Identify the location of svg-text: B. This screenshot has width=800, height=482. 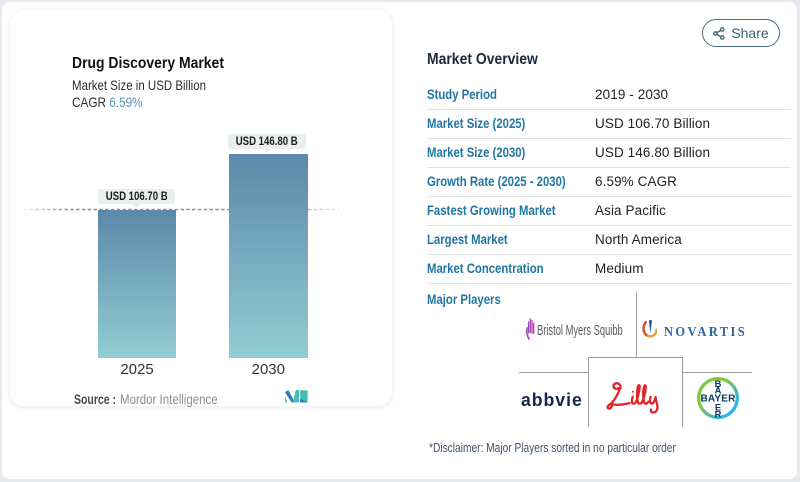
(718, 382).